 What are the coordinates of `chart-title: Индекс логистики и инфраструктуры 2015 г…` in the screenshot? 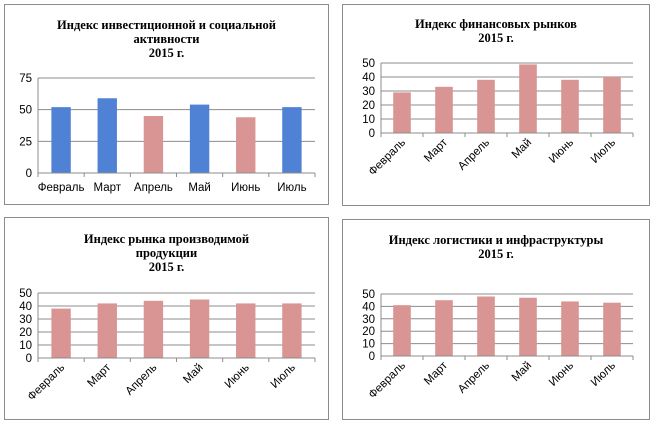 It's located at (496, 247).